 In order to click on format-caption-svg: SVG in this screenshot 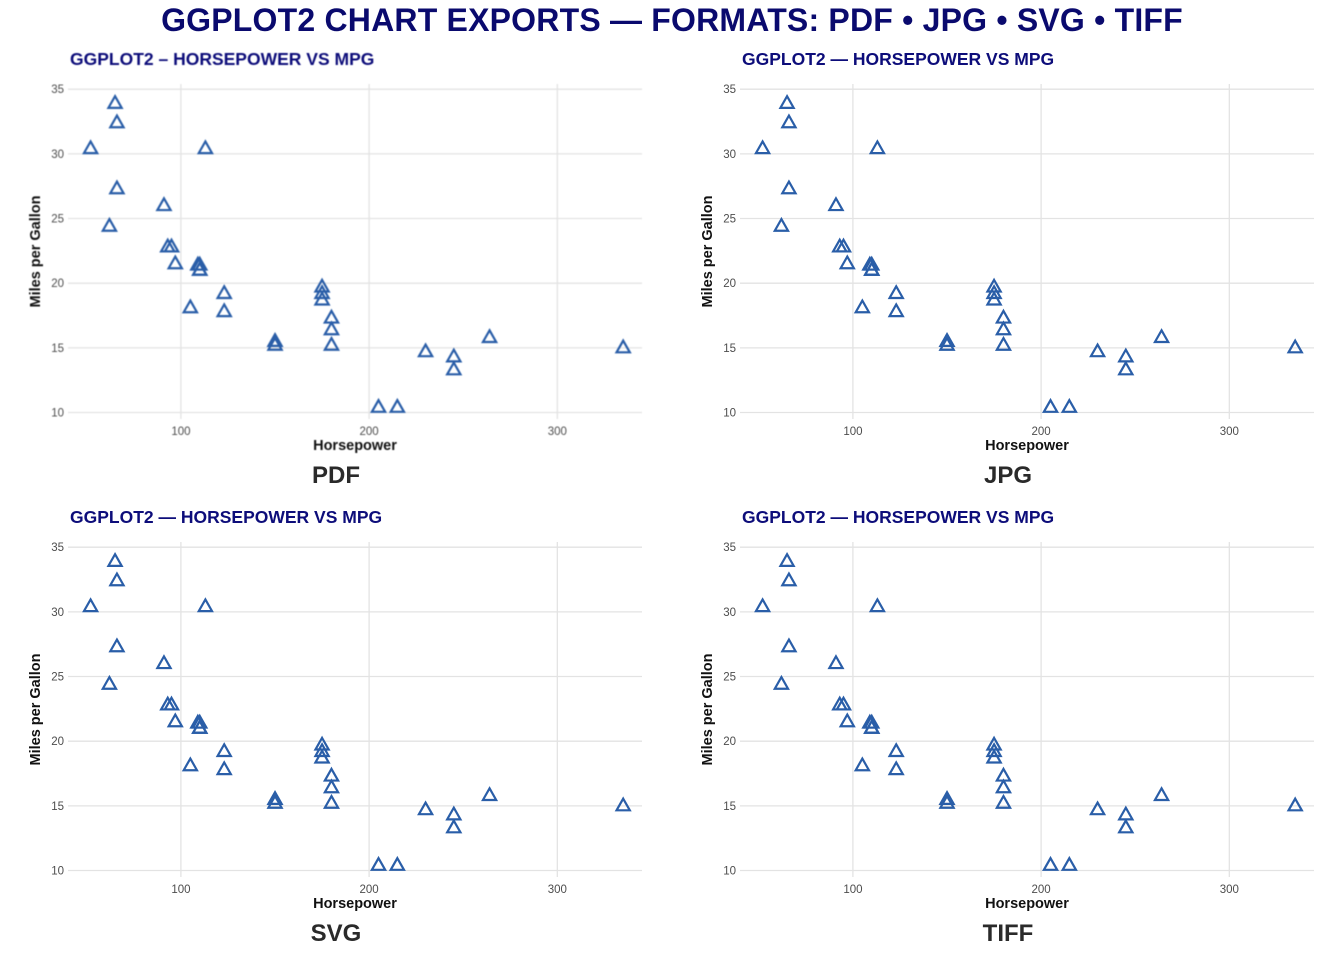, I will do `click(336, 933)`.